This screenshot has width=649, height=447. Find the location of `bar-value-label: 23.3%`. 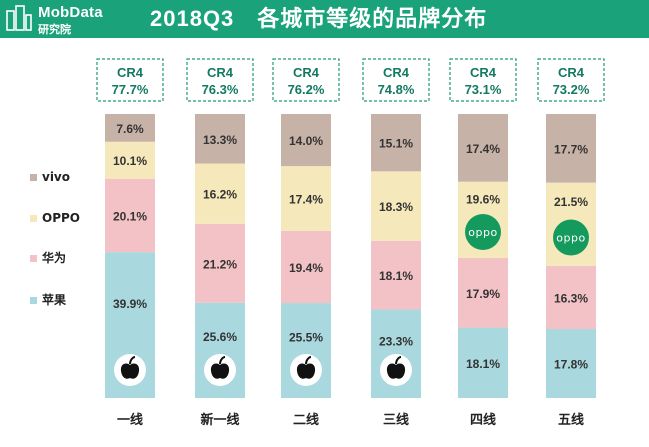

bar-value-label: 23.3% is located at coordinates (396, 341).